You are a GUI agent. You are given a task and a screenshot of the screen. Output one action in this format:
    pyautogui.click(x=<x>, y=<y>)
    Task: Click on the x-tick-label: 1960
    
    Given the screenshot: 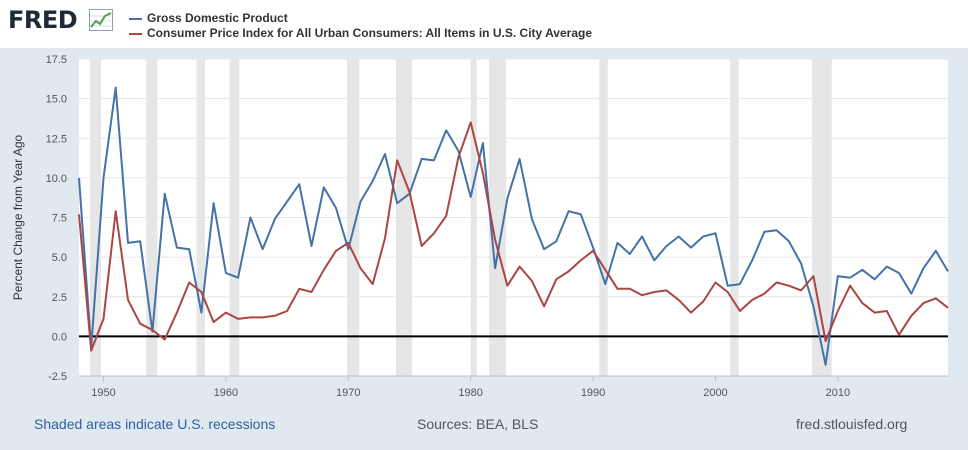 What is the action you would take?
    pyautogui.click(x=226, y=393)
    